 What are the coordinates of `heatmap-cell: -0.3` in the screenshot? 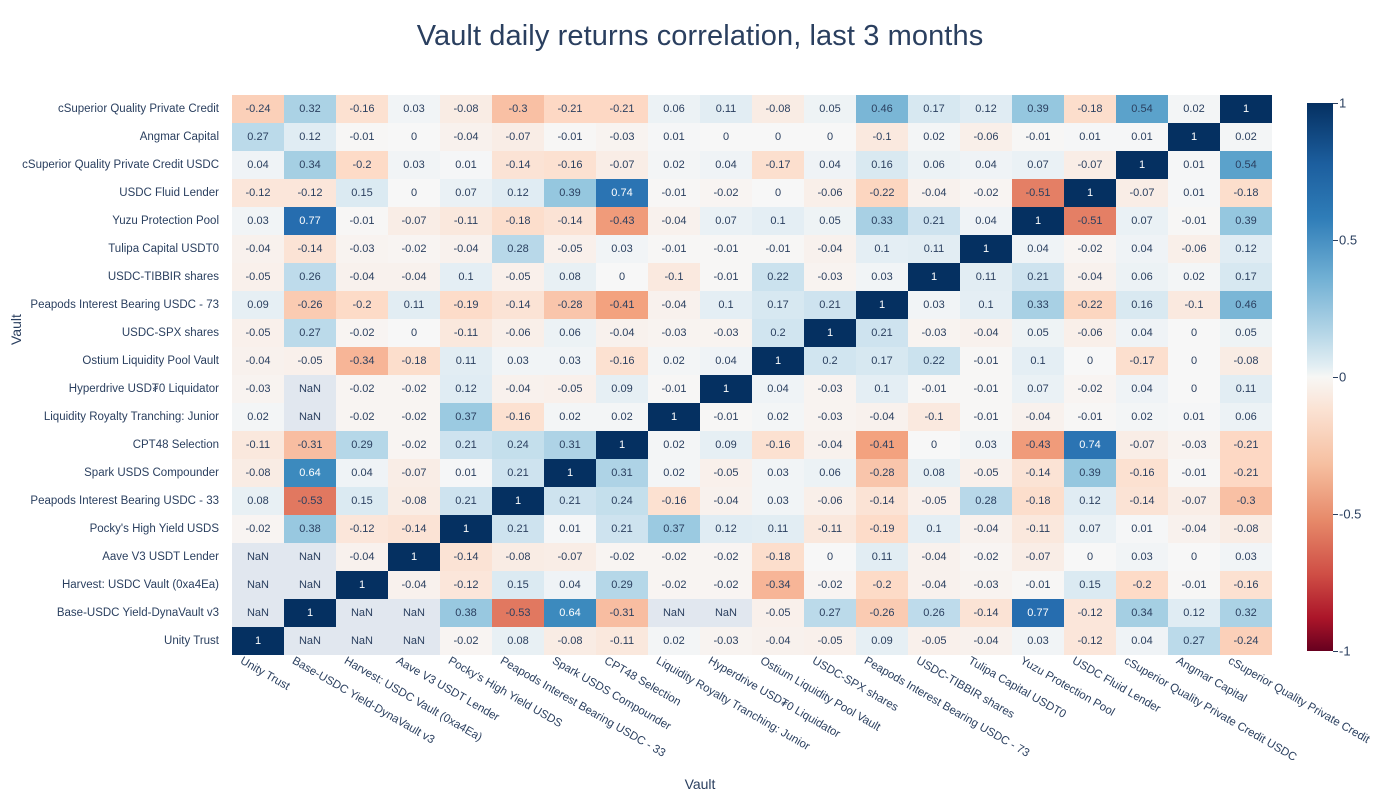 It's located at (1246, 501).